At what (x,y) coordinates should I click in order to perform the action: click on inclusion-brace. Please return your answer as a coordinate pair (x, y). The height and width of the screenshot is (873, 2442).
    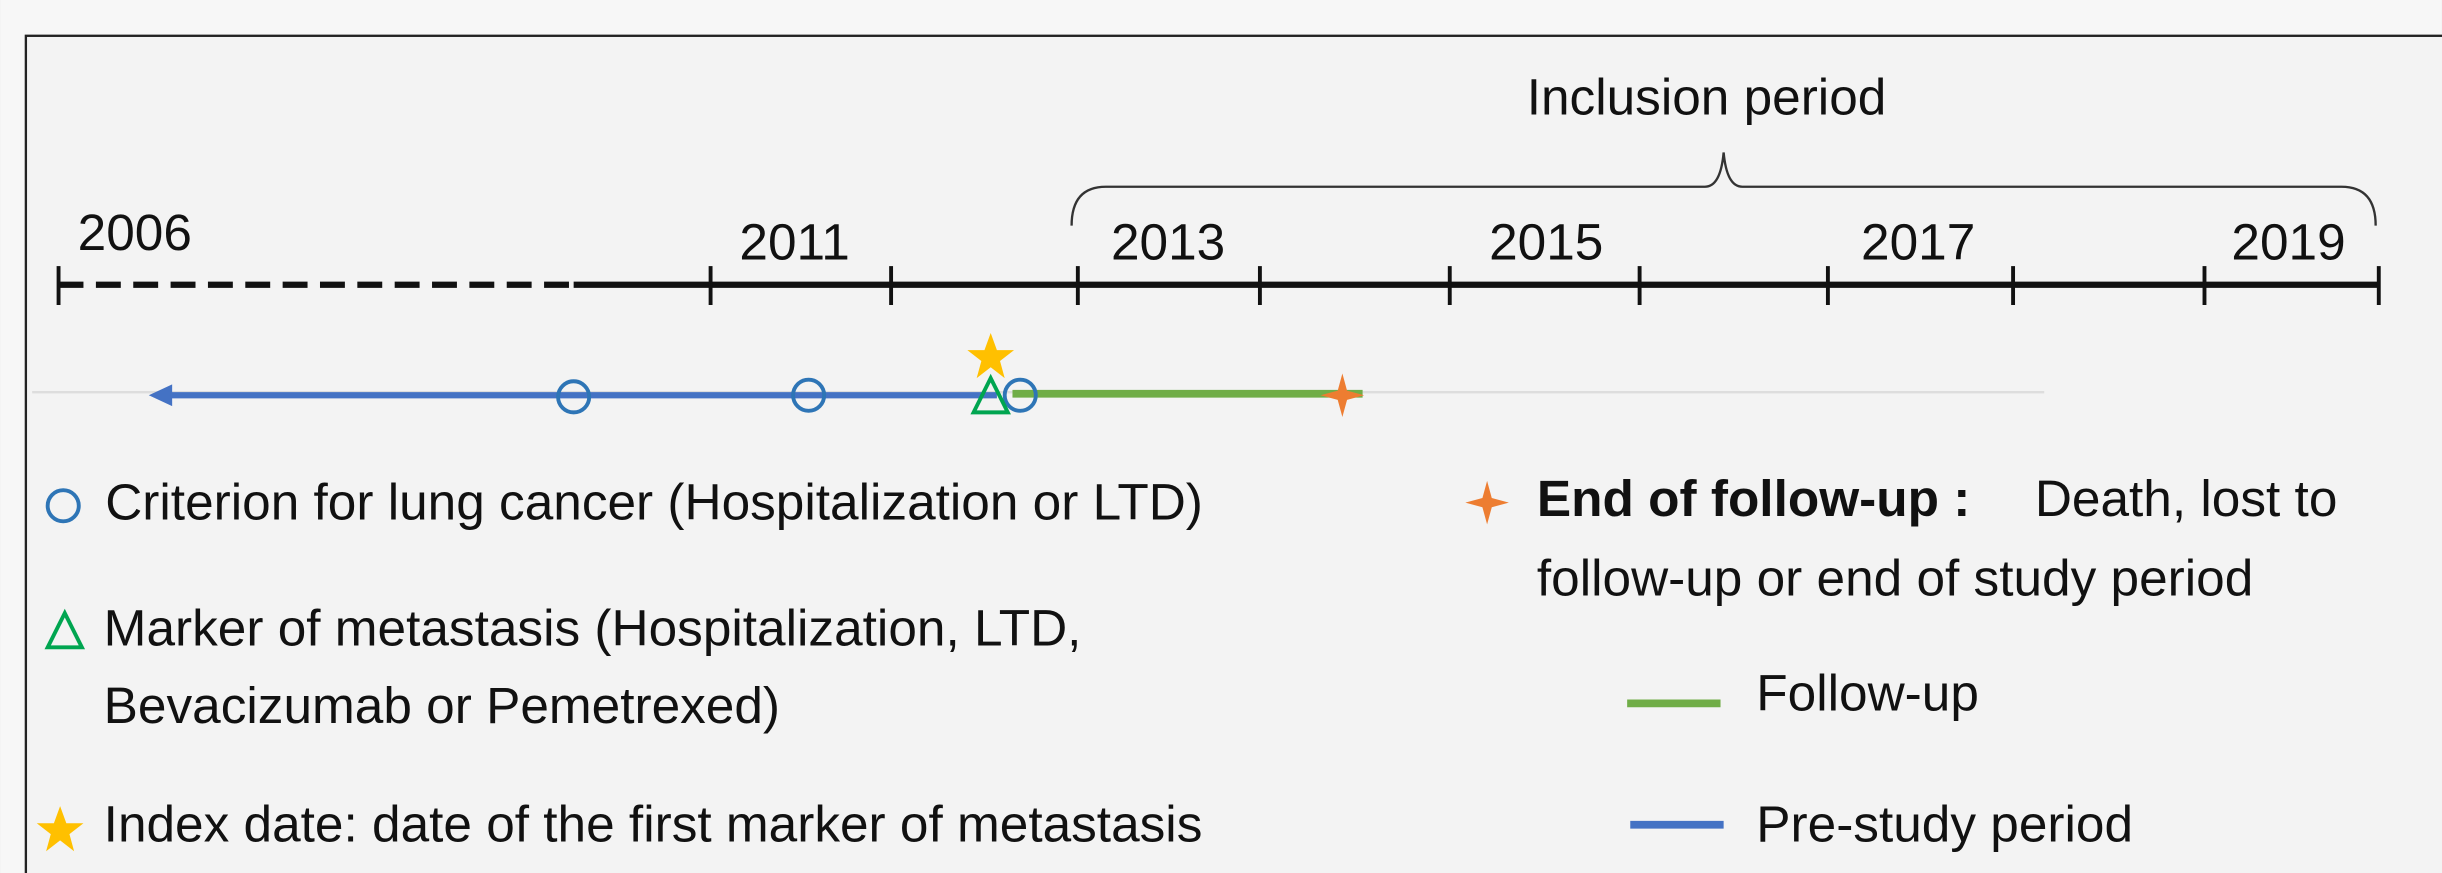
    Looking at the image, I should click on (1723, 189).